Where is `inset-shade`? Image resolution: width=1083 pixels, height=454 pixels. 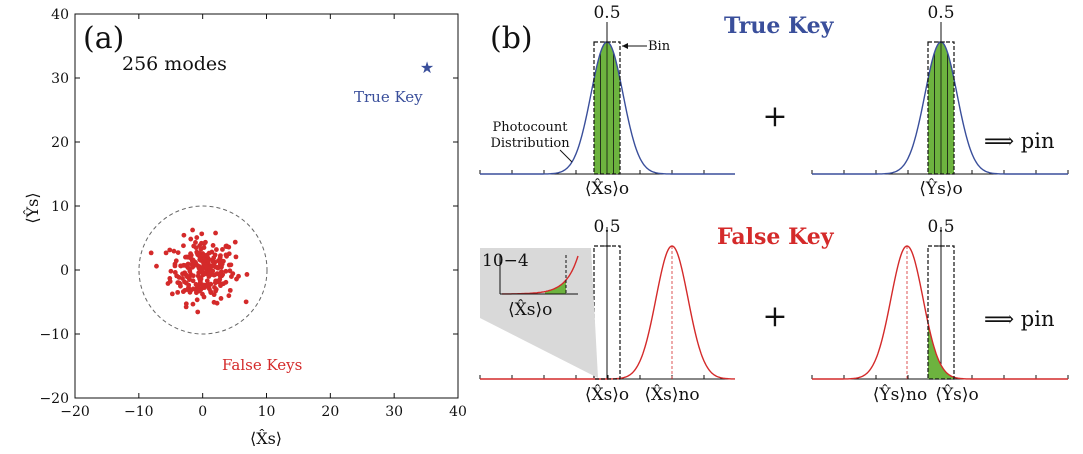
inset-shade is located at coordinates (539, 313).